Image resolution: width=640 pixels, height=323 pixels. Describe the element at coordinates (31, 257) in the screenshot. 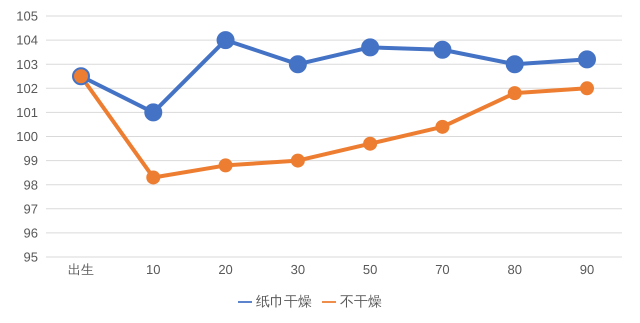

I see `y-tick-label: 95` at that location.